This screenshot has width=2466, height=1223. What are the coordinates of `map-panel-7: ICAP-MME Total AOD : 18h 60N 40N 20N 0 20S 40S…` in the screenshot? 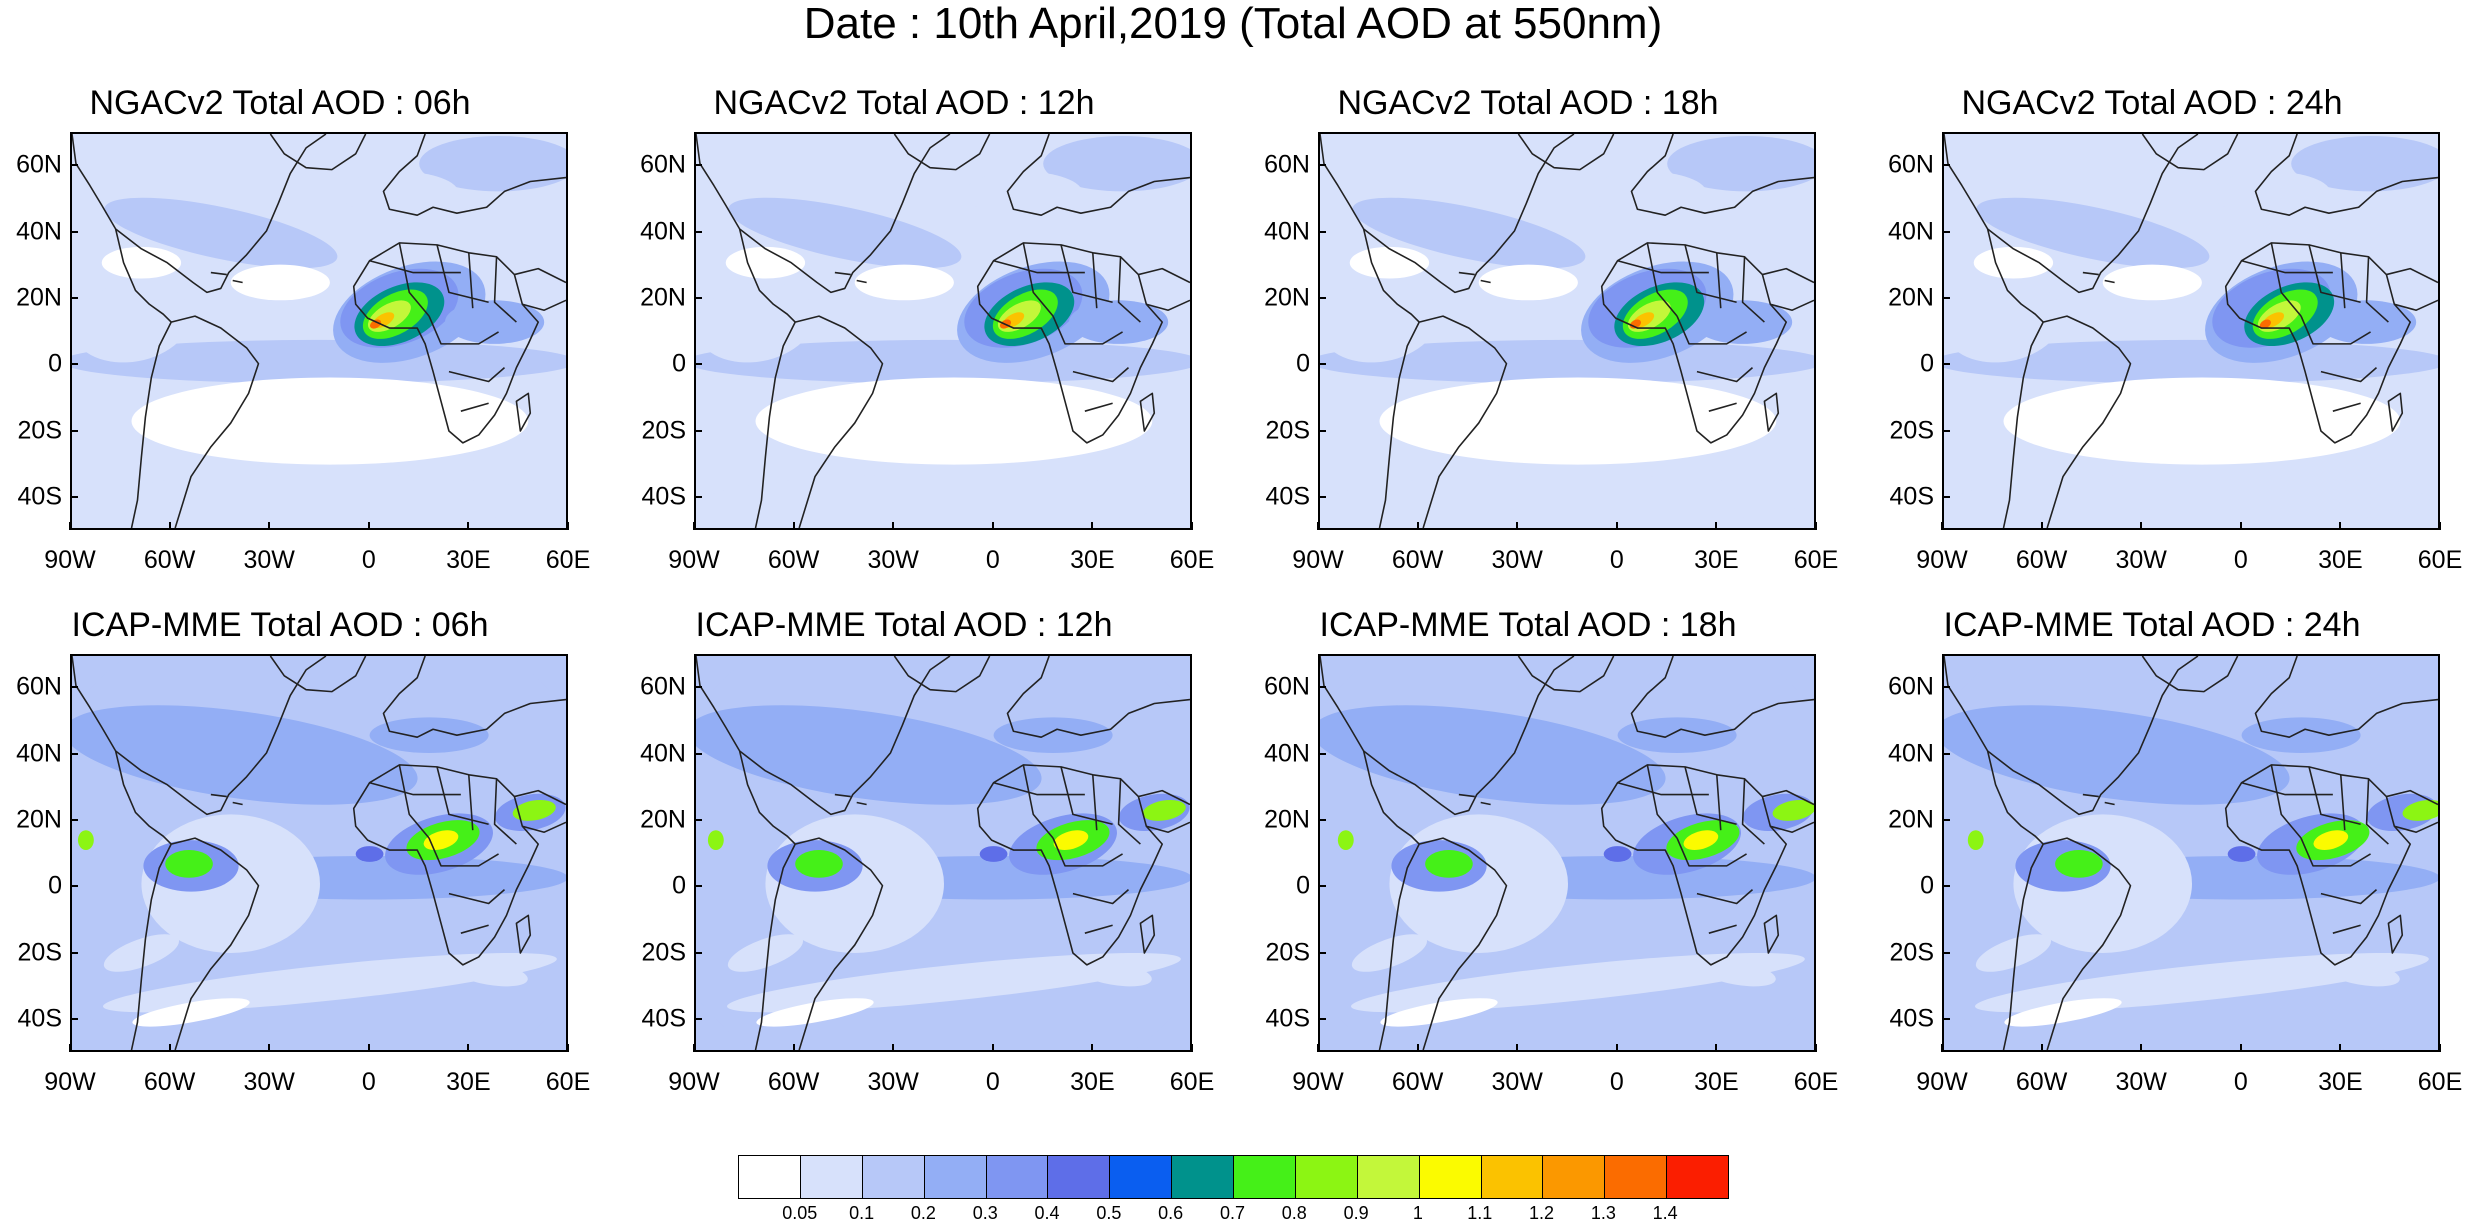 It's located at (1543, 866).